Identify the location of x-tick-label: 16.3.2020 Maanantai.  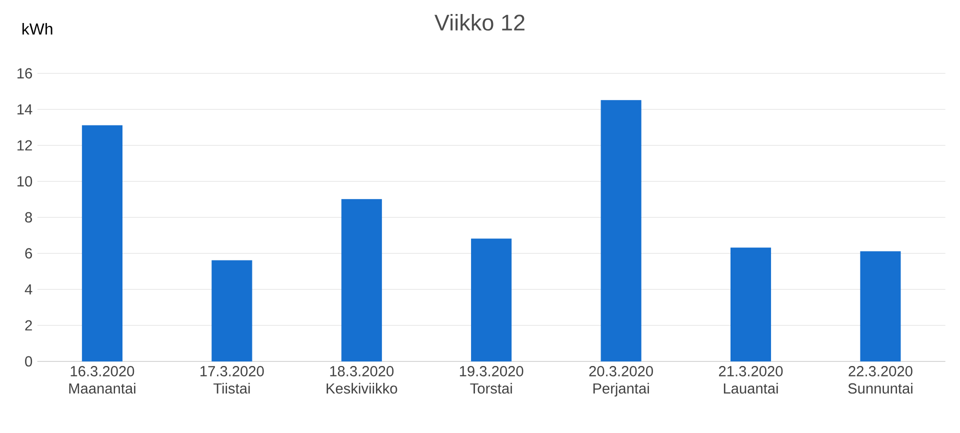
(102, 380).